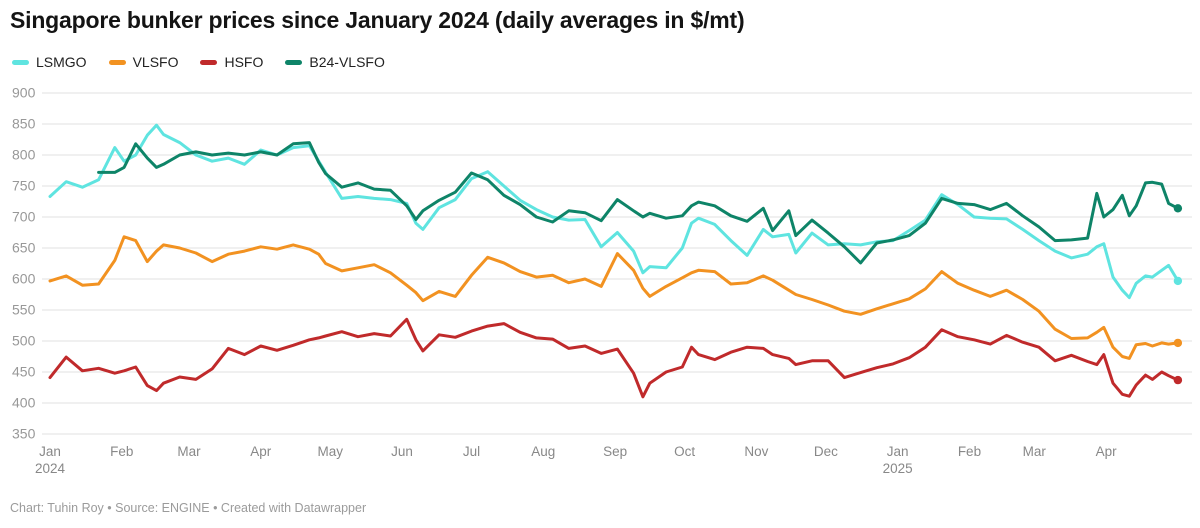  I want to click on x-axis-label: Nov, so click(756, 451).